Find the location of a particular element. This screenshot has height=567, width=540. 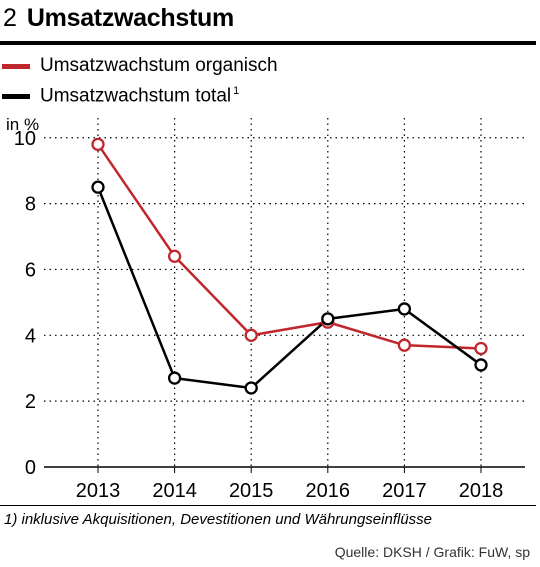

legend-swatch-total is located at coordinates (16, 96).